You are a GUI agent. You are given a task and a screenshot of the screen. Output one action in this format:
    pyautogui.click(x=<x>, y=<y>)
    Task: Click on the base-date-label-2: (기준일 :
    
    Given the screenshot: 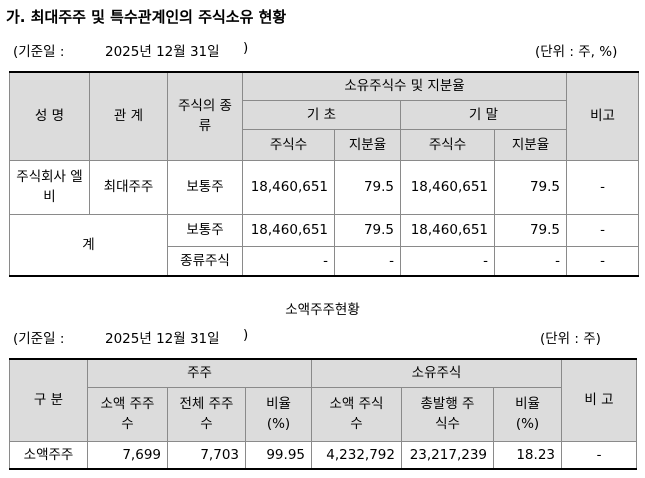 What is the action you would take?
    pyautogui.click(x=39, y=339)
    